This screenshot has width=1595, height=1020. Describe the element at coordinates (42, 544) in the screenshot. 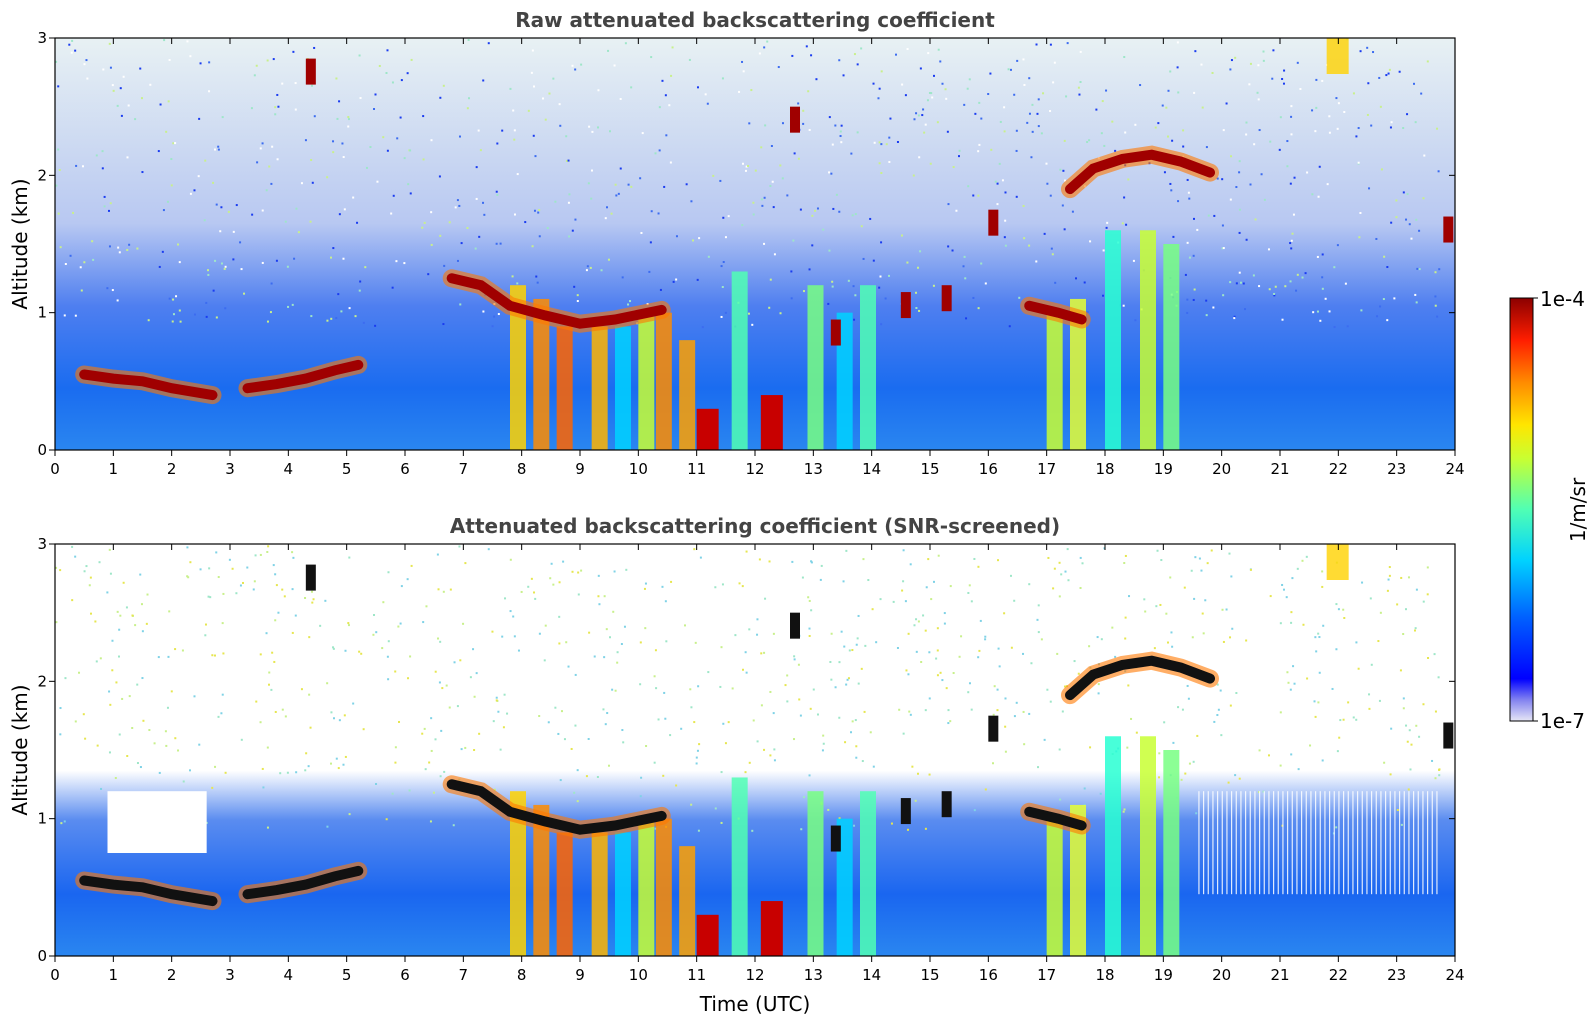

I see `y-tick-label: 3` at that location.